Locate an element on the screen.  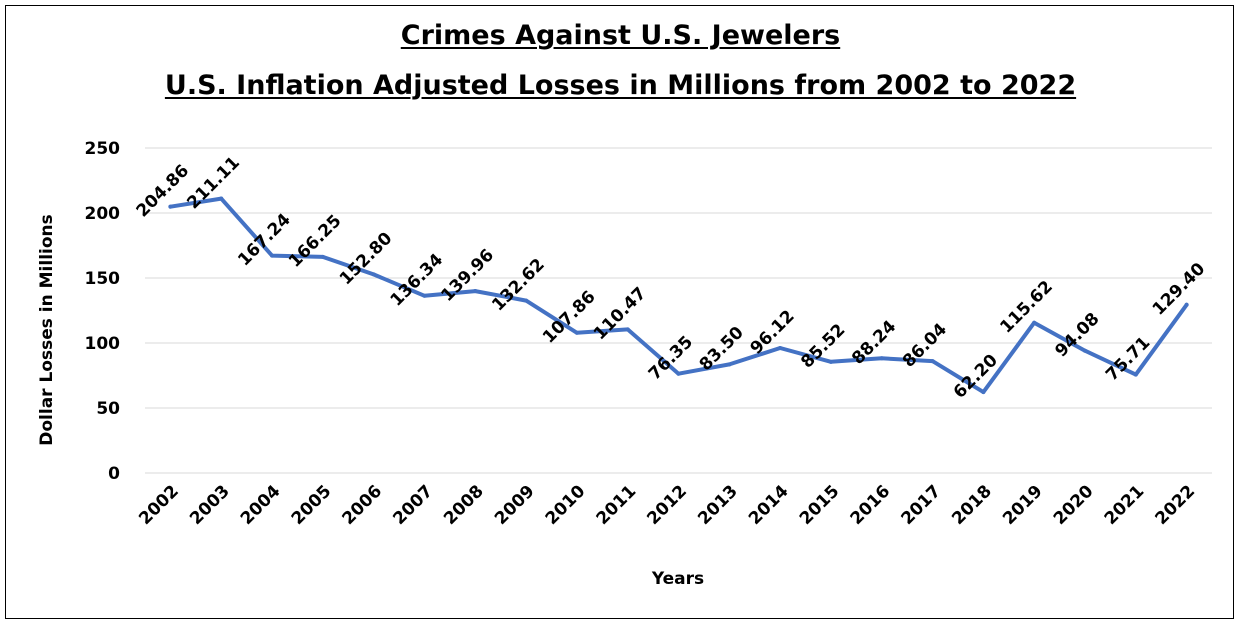
x-tick-label: 2008 is located at coordinates (464, 505).